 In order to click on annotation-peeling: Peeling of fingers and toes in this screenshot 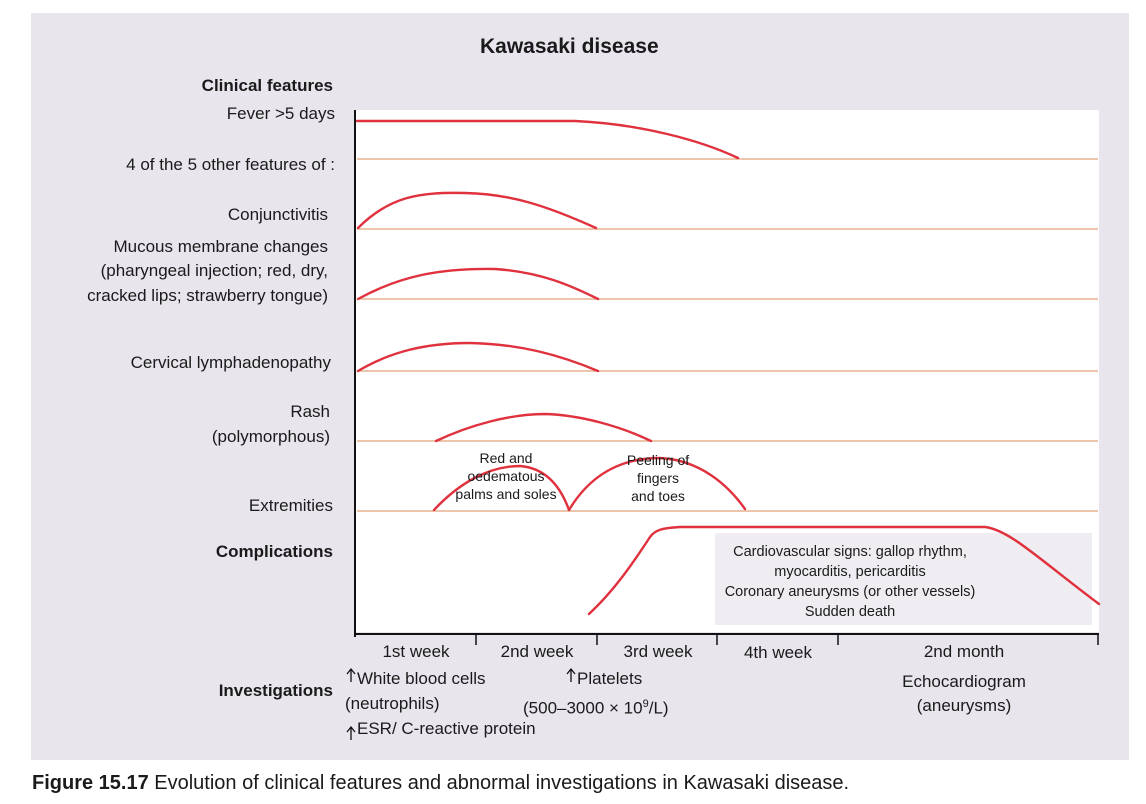, I will do `click(658, 478)`.